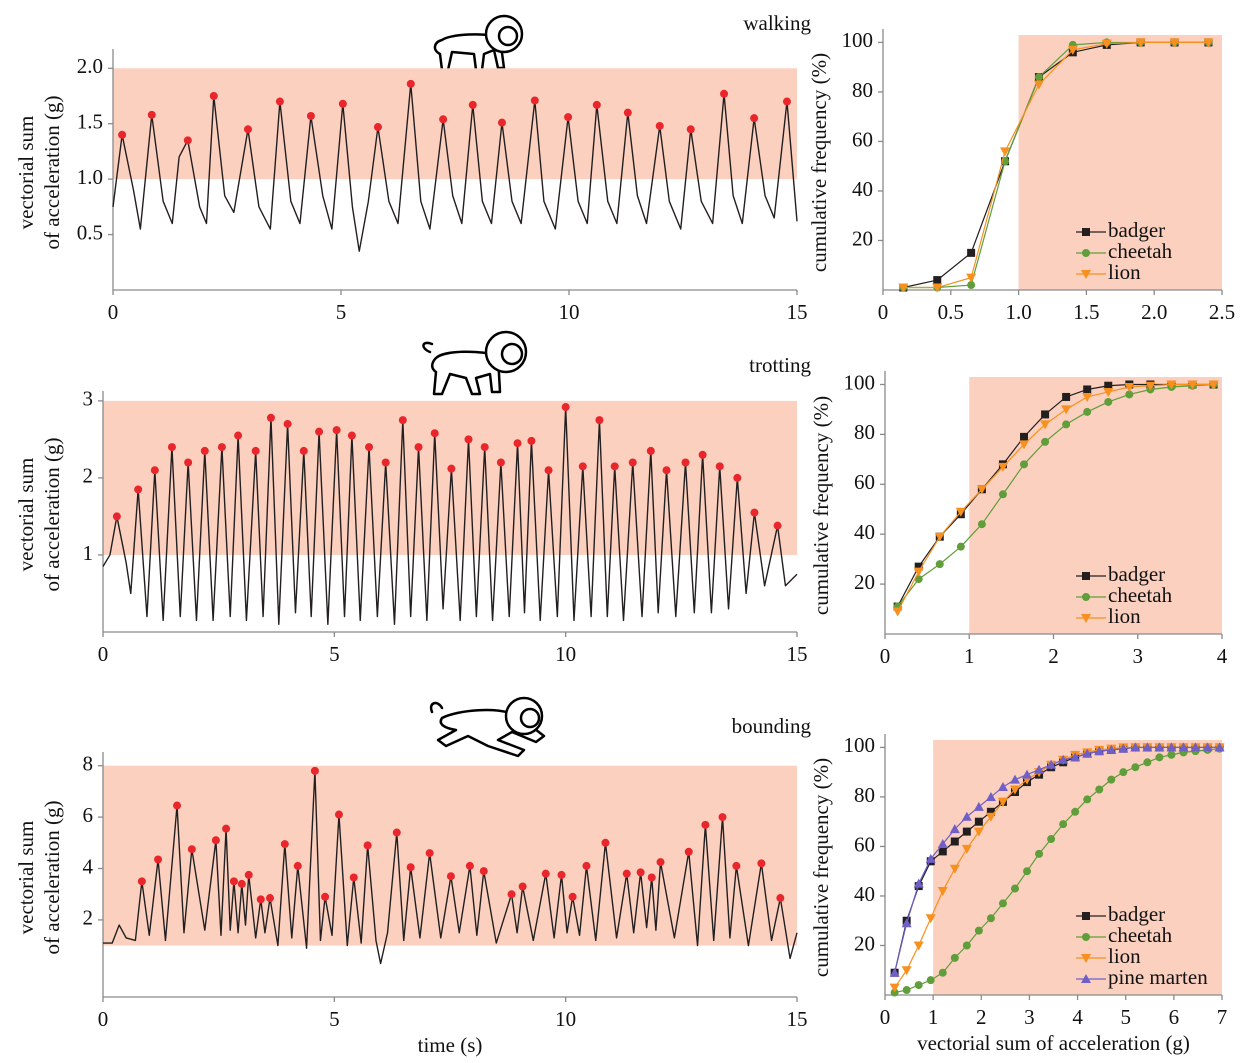  What do you see at coordinates (88, 476) in the screenshot?
I see `y-tick-label: 2` at bounding box center [88, 476].